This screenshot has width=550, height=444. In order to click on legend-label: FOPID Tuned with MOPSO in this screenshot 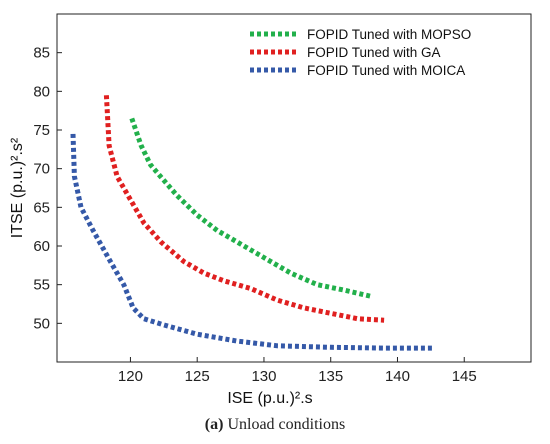, I will do `click(389, 34)`.